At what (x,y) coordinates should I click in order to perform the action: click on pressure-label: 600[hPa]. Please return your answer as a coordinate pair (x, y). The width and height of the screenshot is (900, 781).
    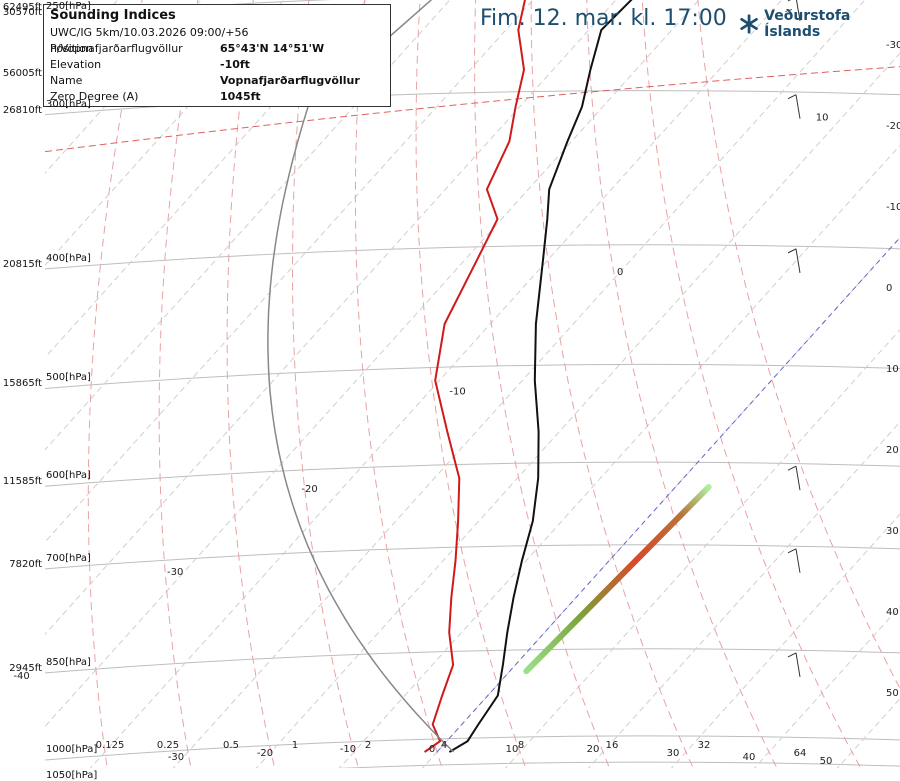
    Looking at the image, I should click on (68, 476).